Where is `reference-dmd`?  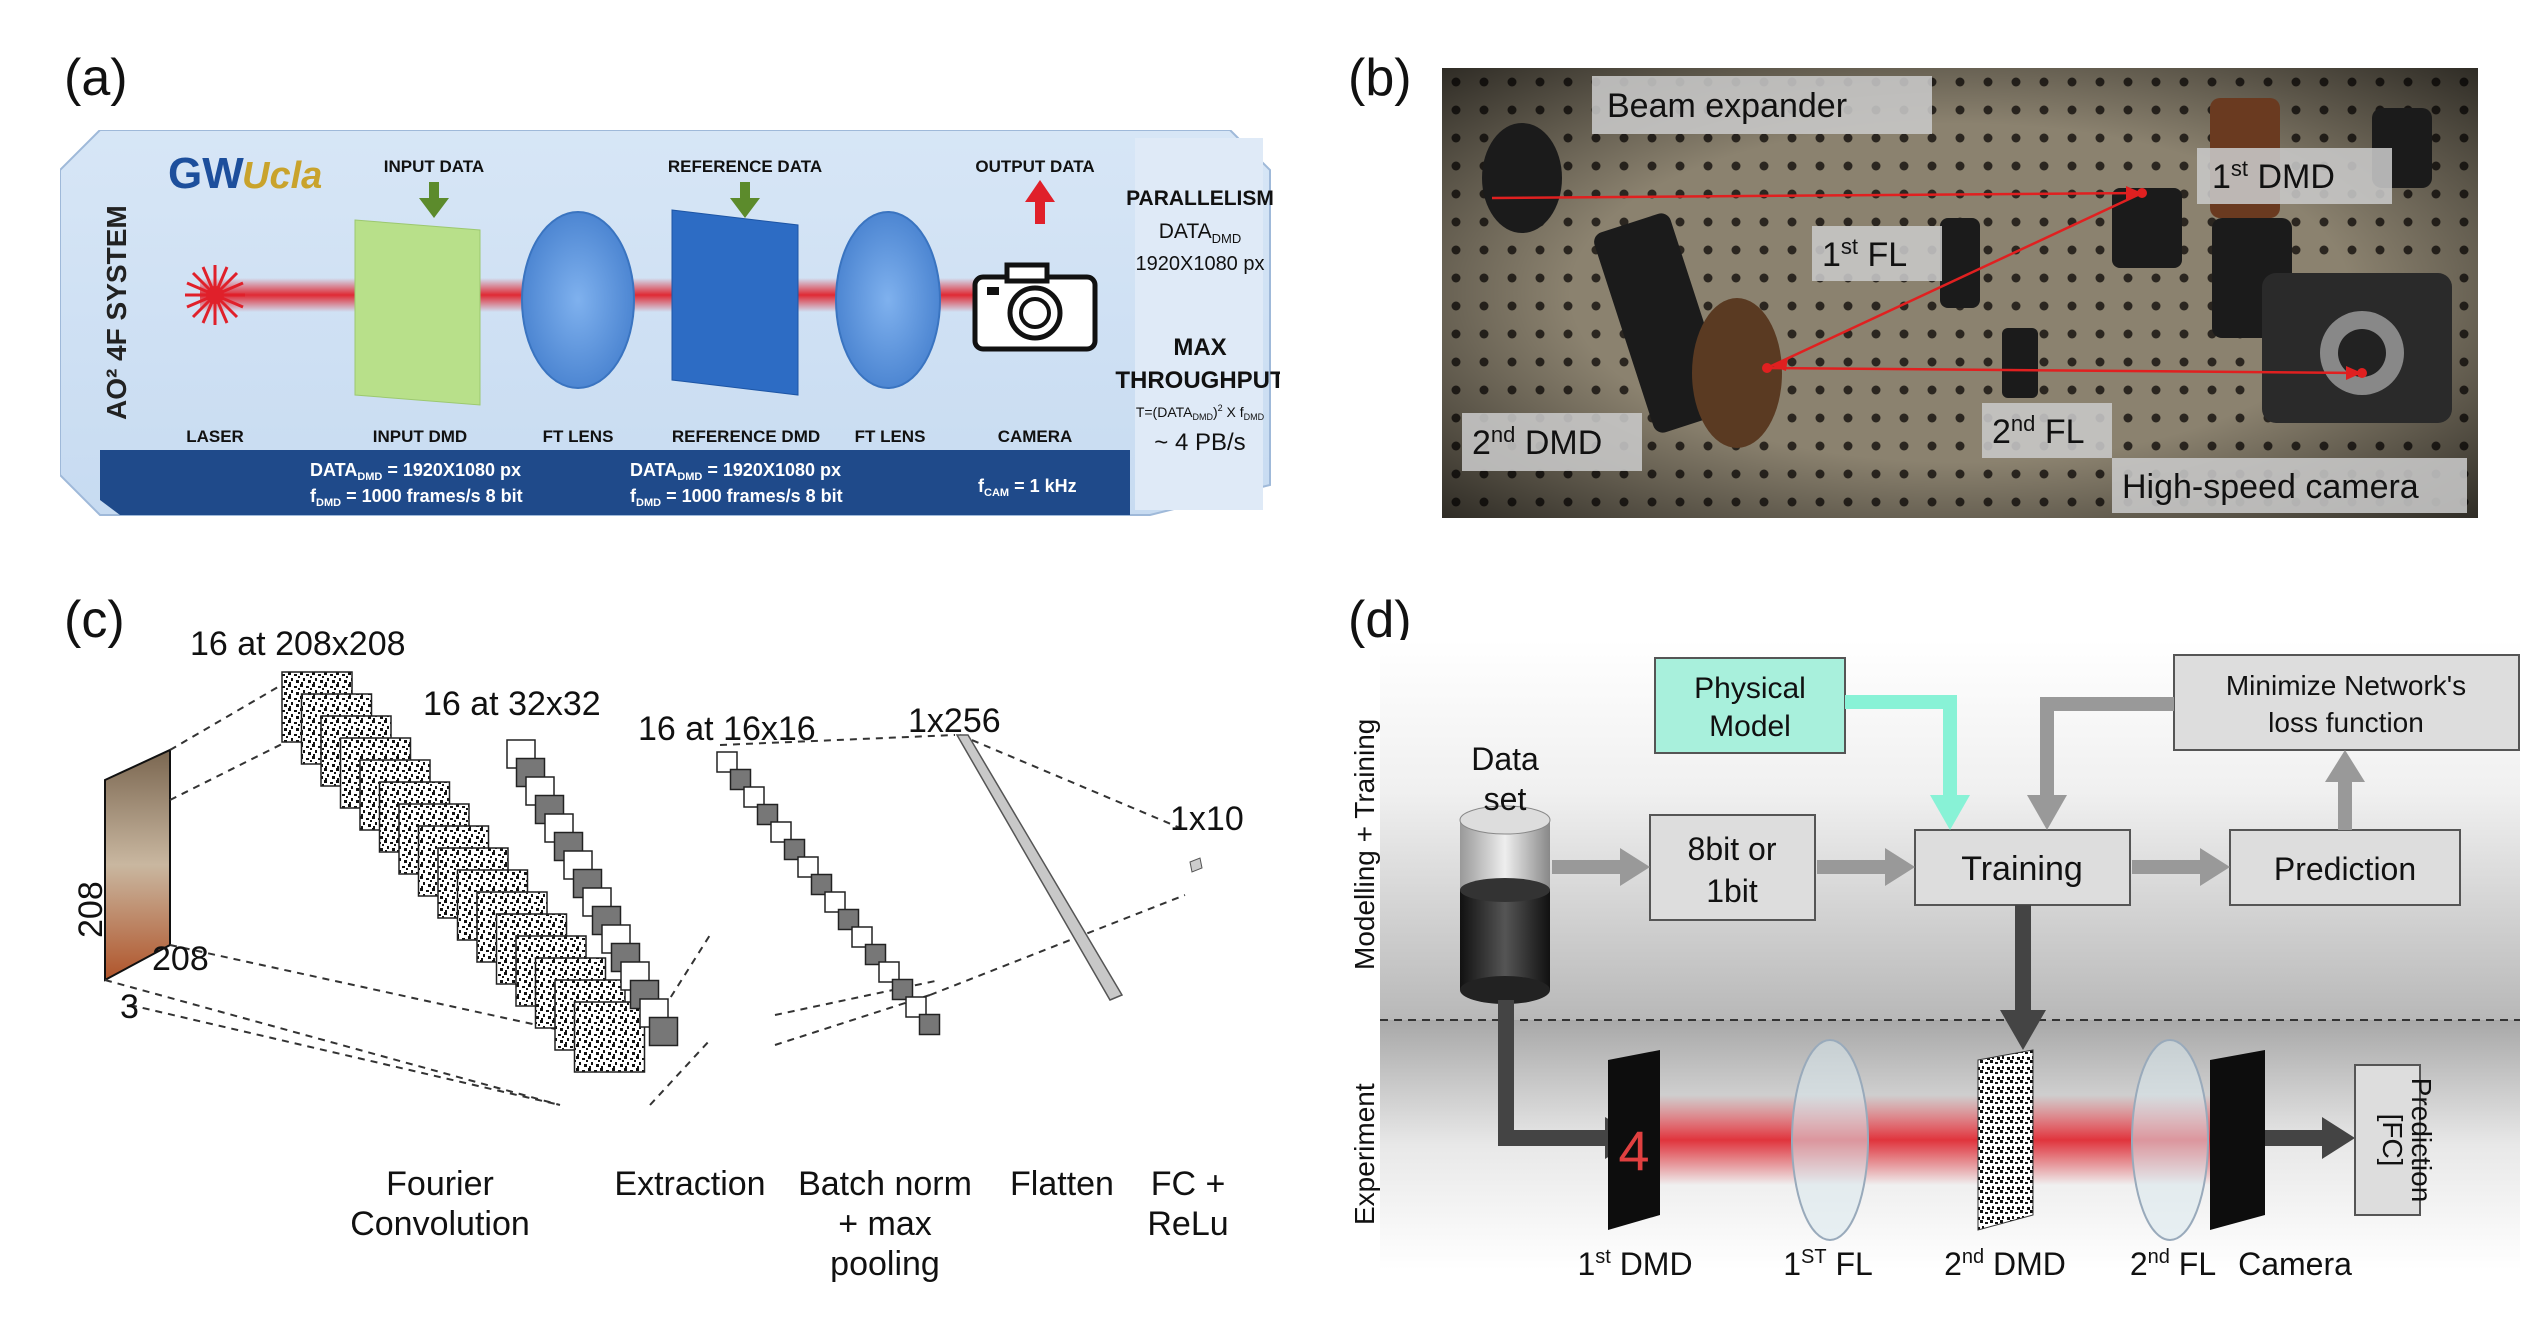 reference-dmd is located at coordinates (735, 302).